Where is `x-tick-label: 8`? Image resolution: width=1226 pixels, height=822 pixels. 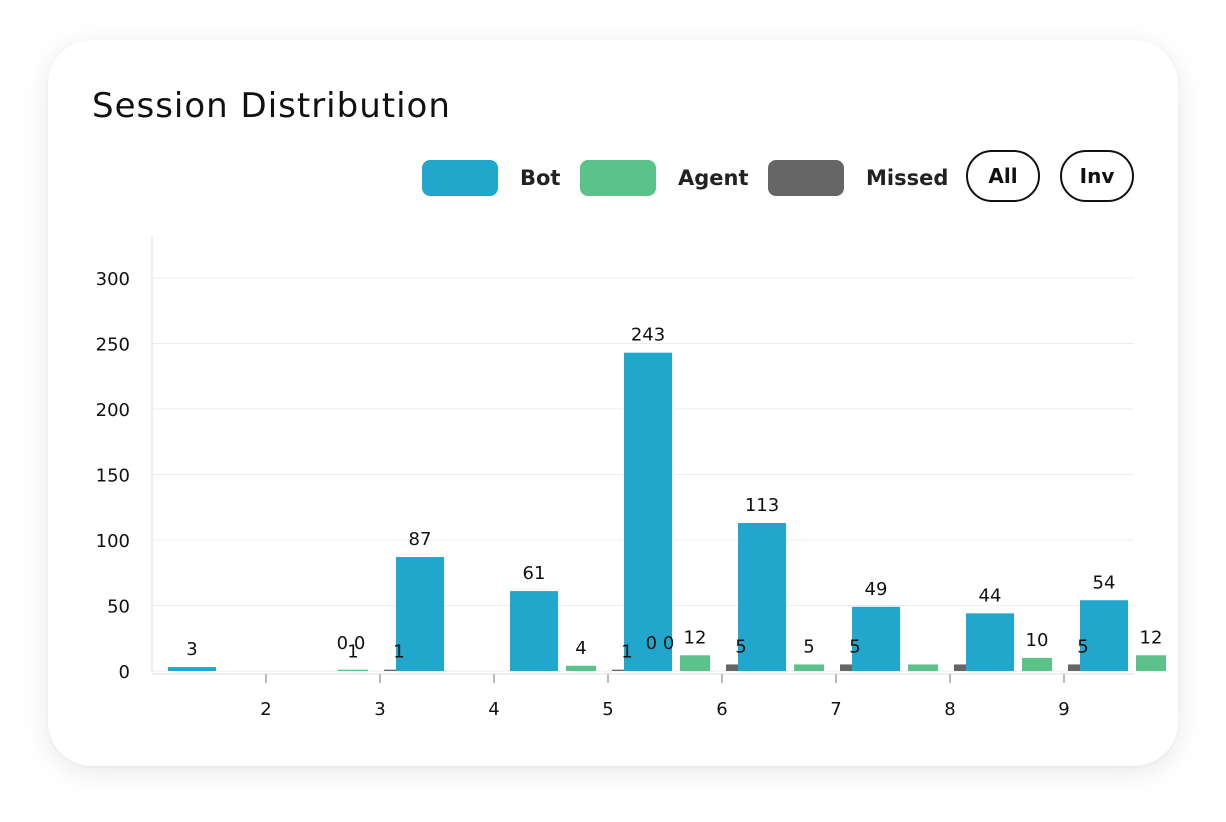 x-tick-label: 8 is located at coordinates (949, 709).